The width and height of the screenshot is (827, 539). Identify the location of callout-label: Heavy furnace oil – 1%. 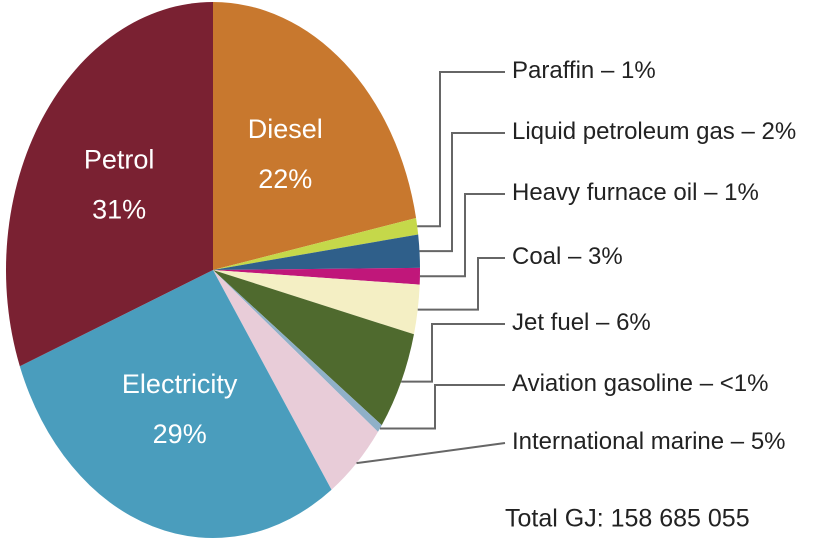
(635, 192).